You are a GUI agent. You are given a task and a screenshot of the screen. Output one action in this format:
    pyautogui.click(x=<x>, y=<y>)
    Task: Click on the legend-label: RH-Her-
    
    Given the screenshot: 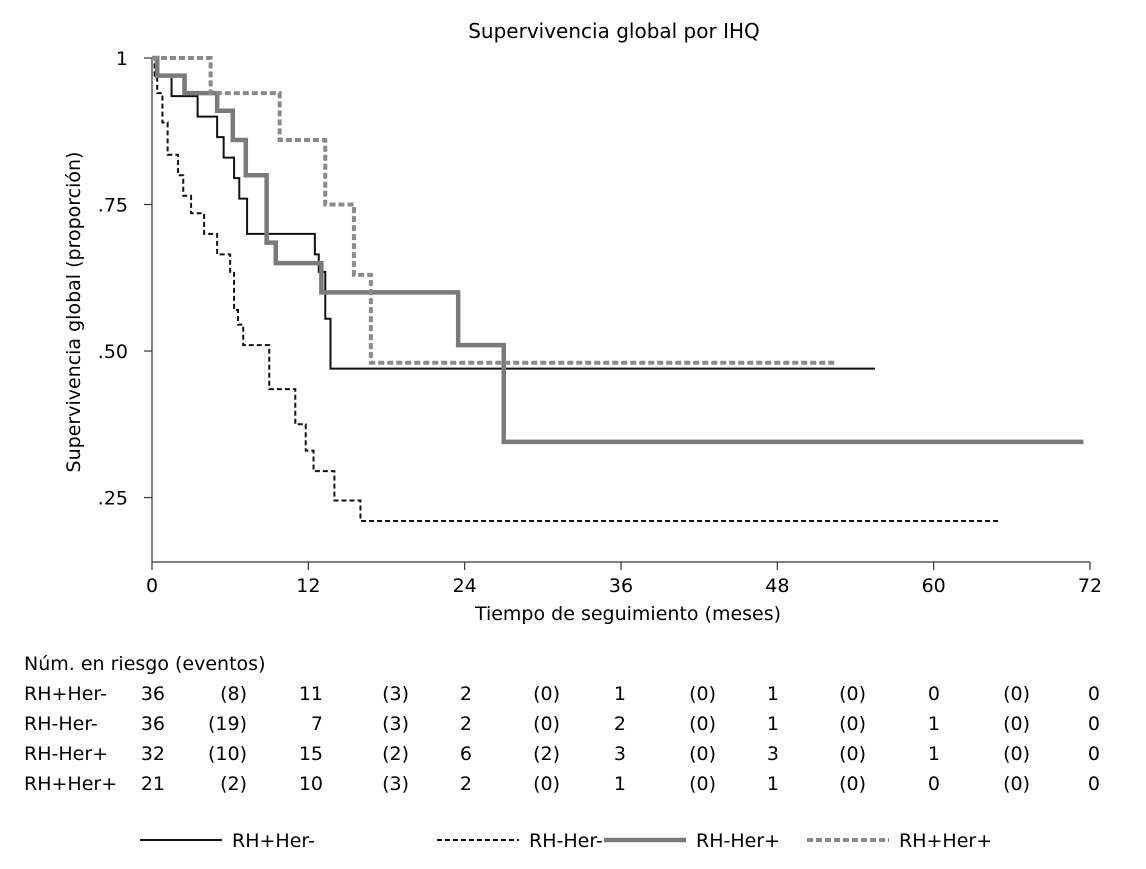 What is the action you would take?
    pyautogui.click(x=566, y=841)
    